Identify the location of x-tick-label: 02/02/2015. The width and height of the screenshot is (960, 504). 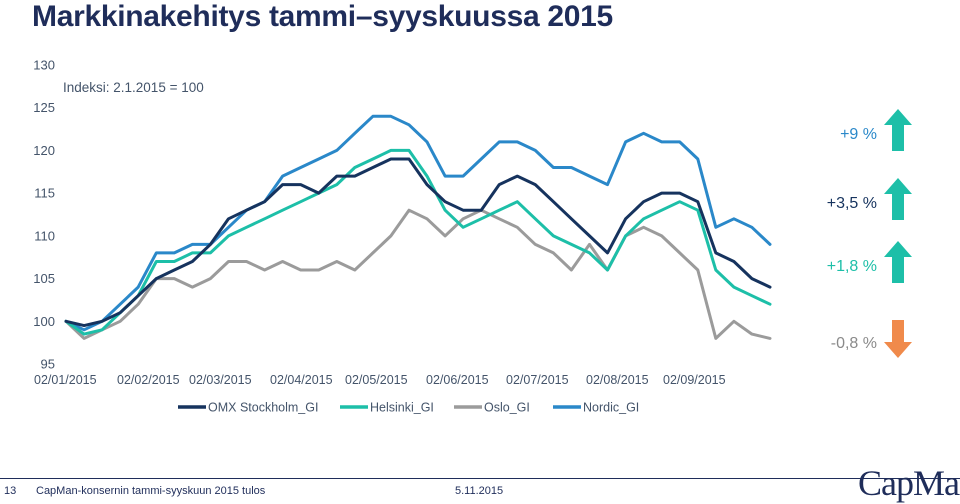
(148, 380).